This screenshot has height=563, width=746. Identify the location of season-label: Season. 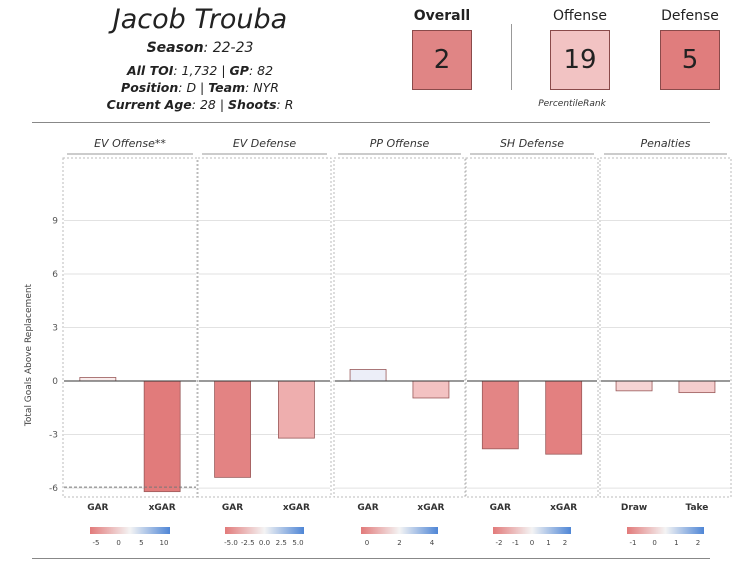
(175, 48).